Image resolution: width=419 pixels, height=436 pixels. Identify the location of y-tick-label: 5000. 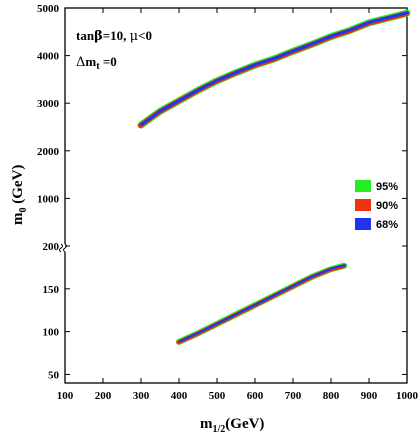
(48, 9).